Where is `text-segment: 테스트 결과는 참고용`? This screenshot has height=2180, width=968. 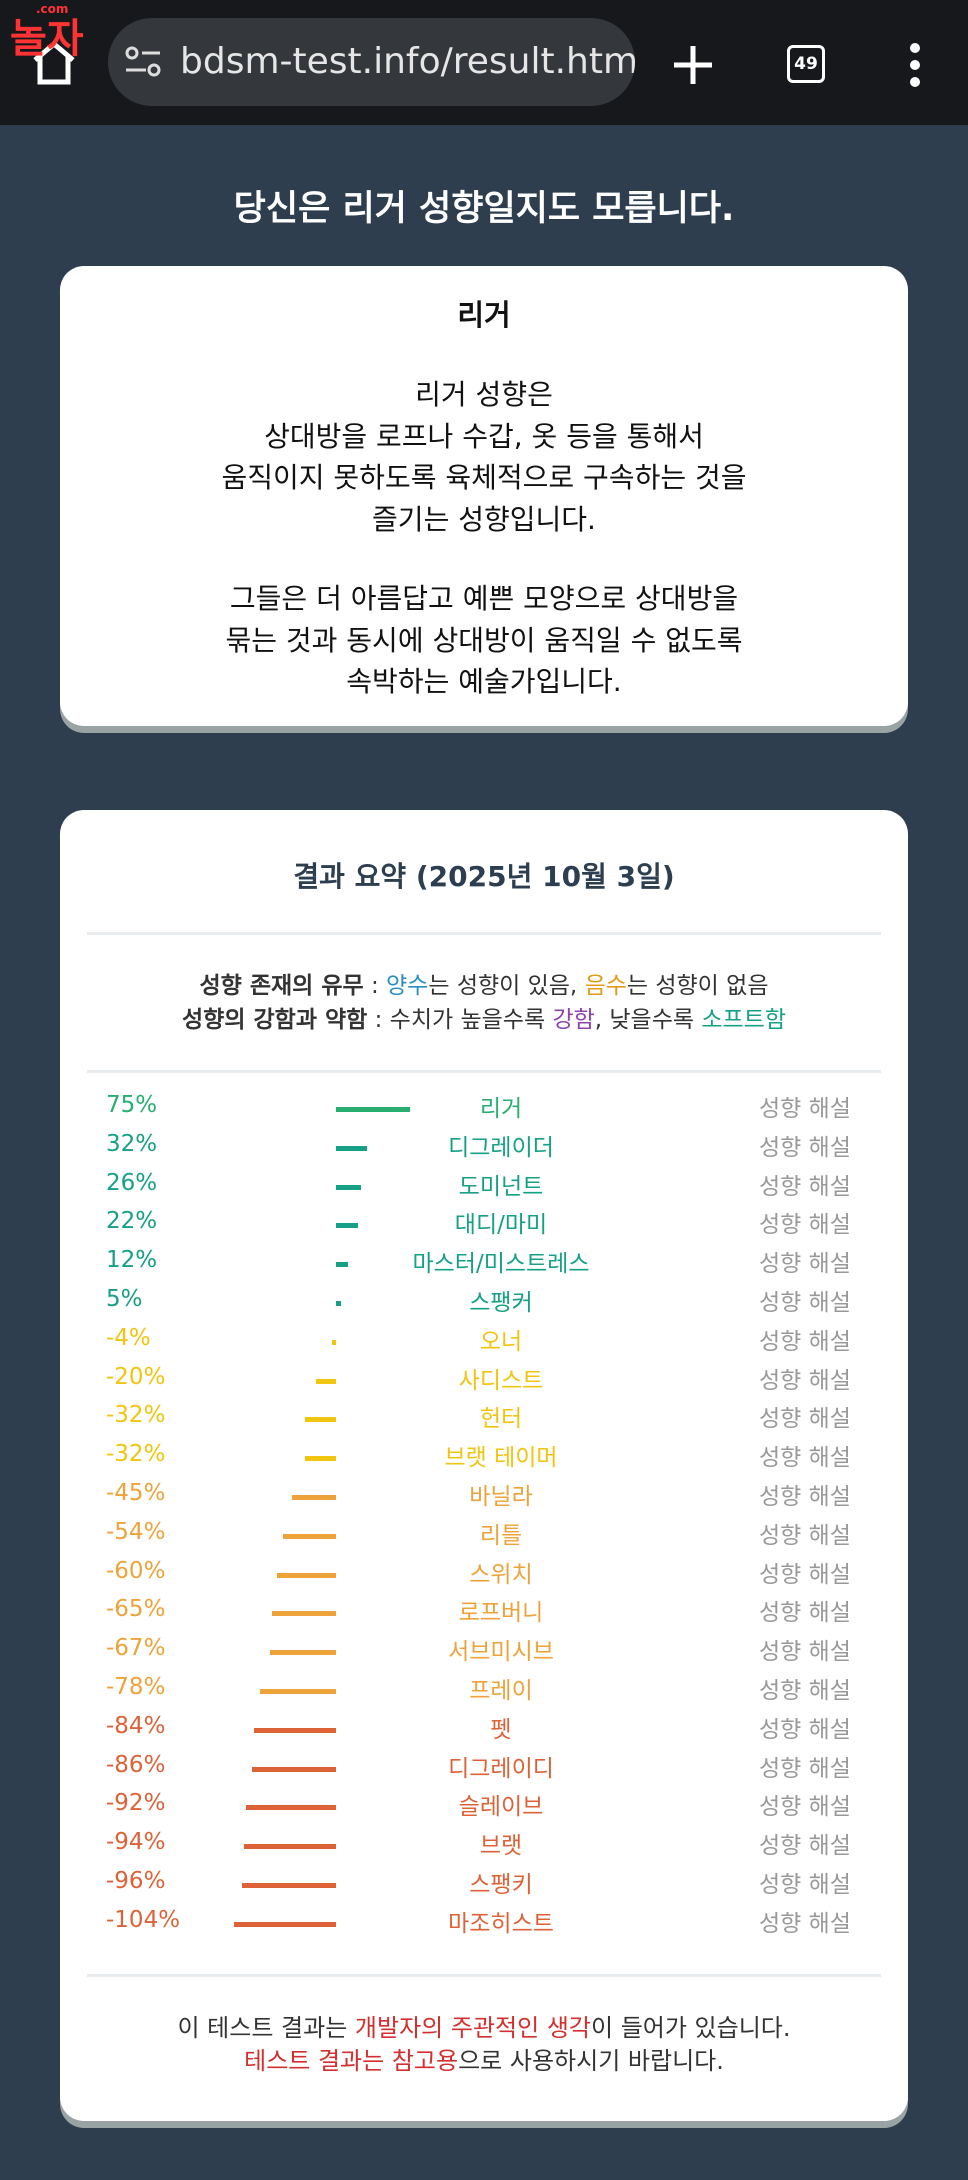 text-segment: 테스트 결과는 참고용 is located at coordinates (351, 2061).